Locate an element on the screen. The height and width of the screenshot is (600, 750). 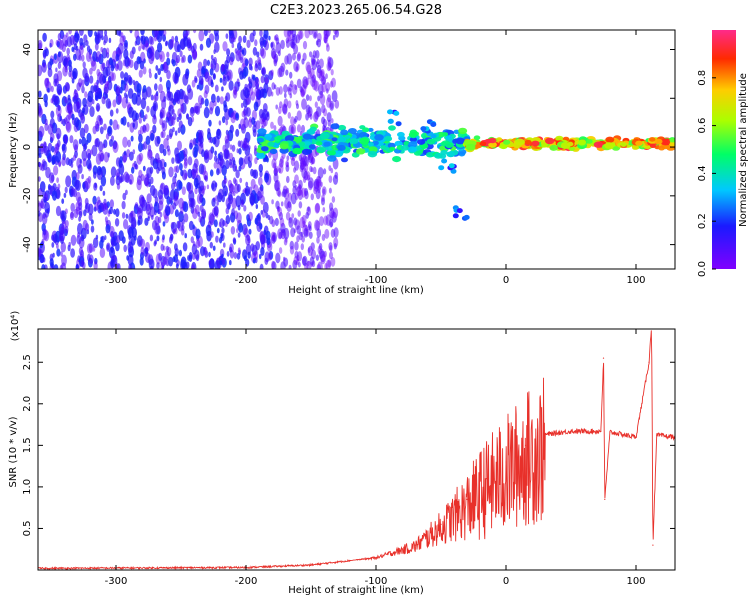
spectrogram-xtick-label: -300 is located at coordinates (116, 280).